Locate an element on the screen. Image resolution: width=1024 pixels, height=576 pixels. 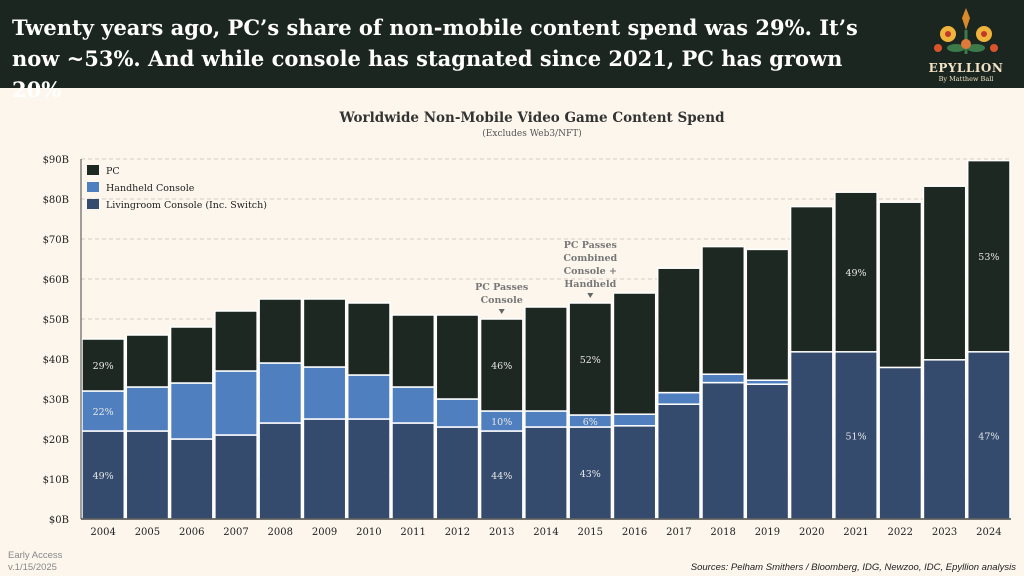
x-tick-label: 2005 is located at coordinates (147, 532).